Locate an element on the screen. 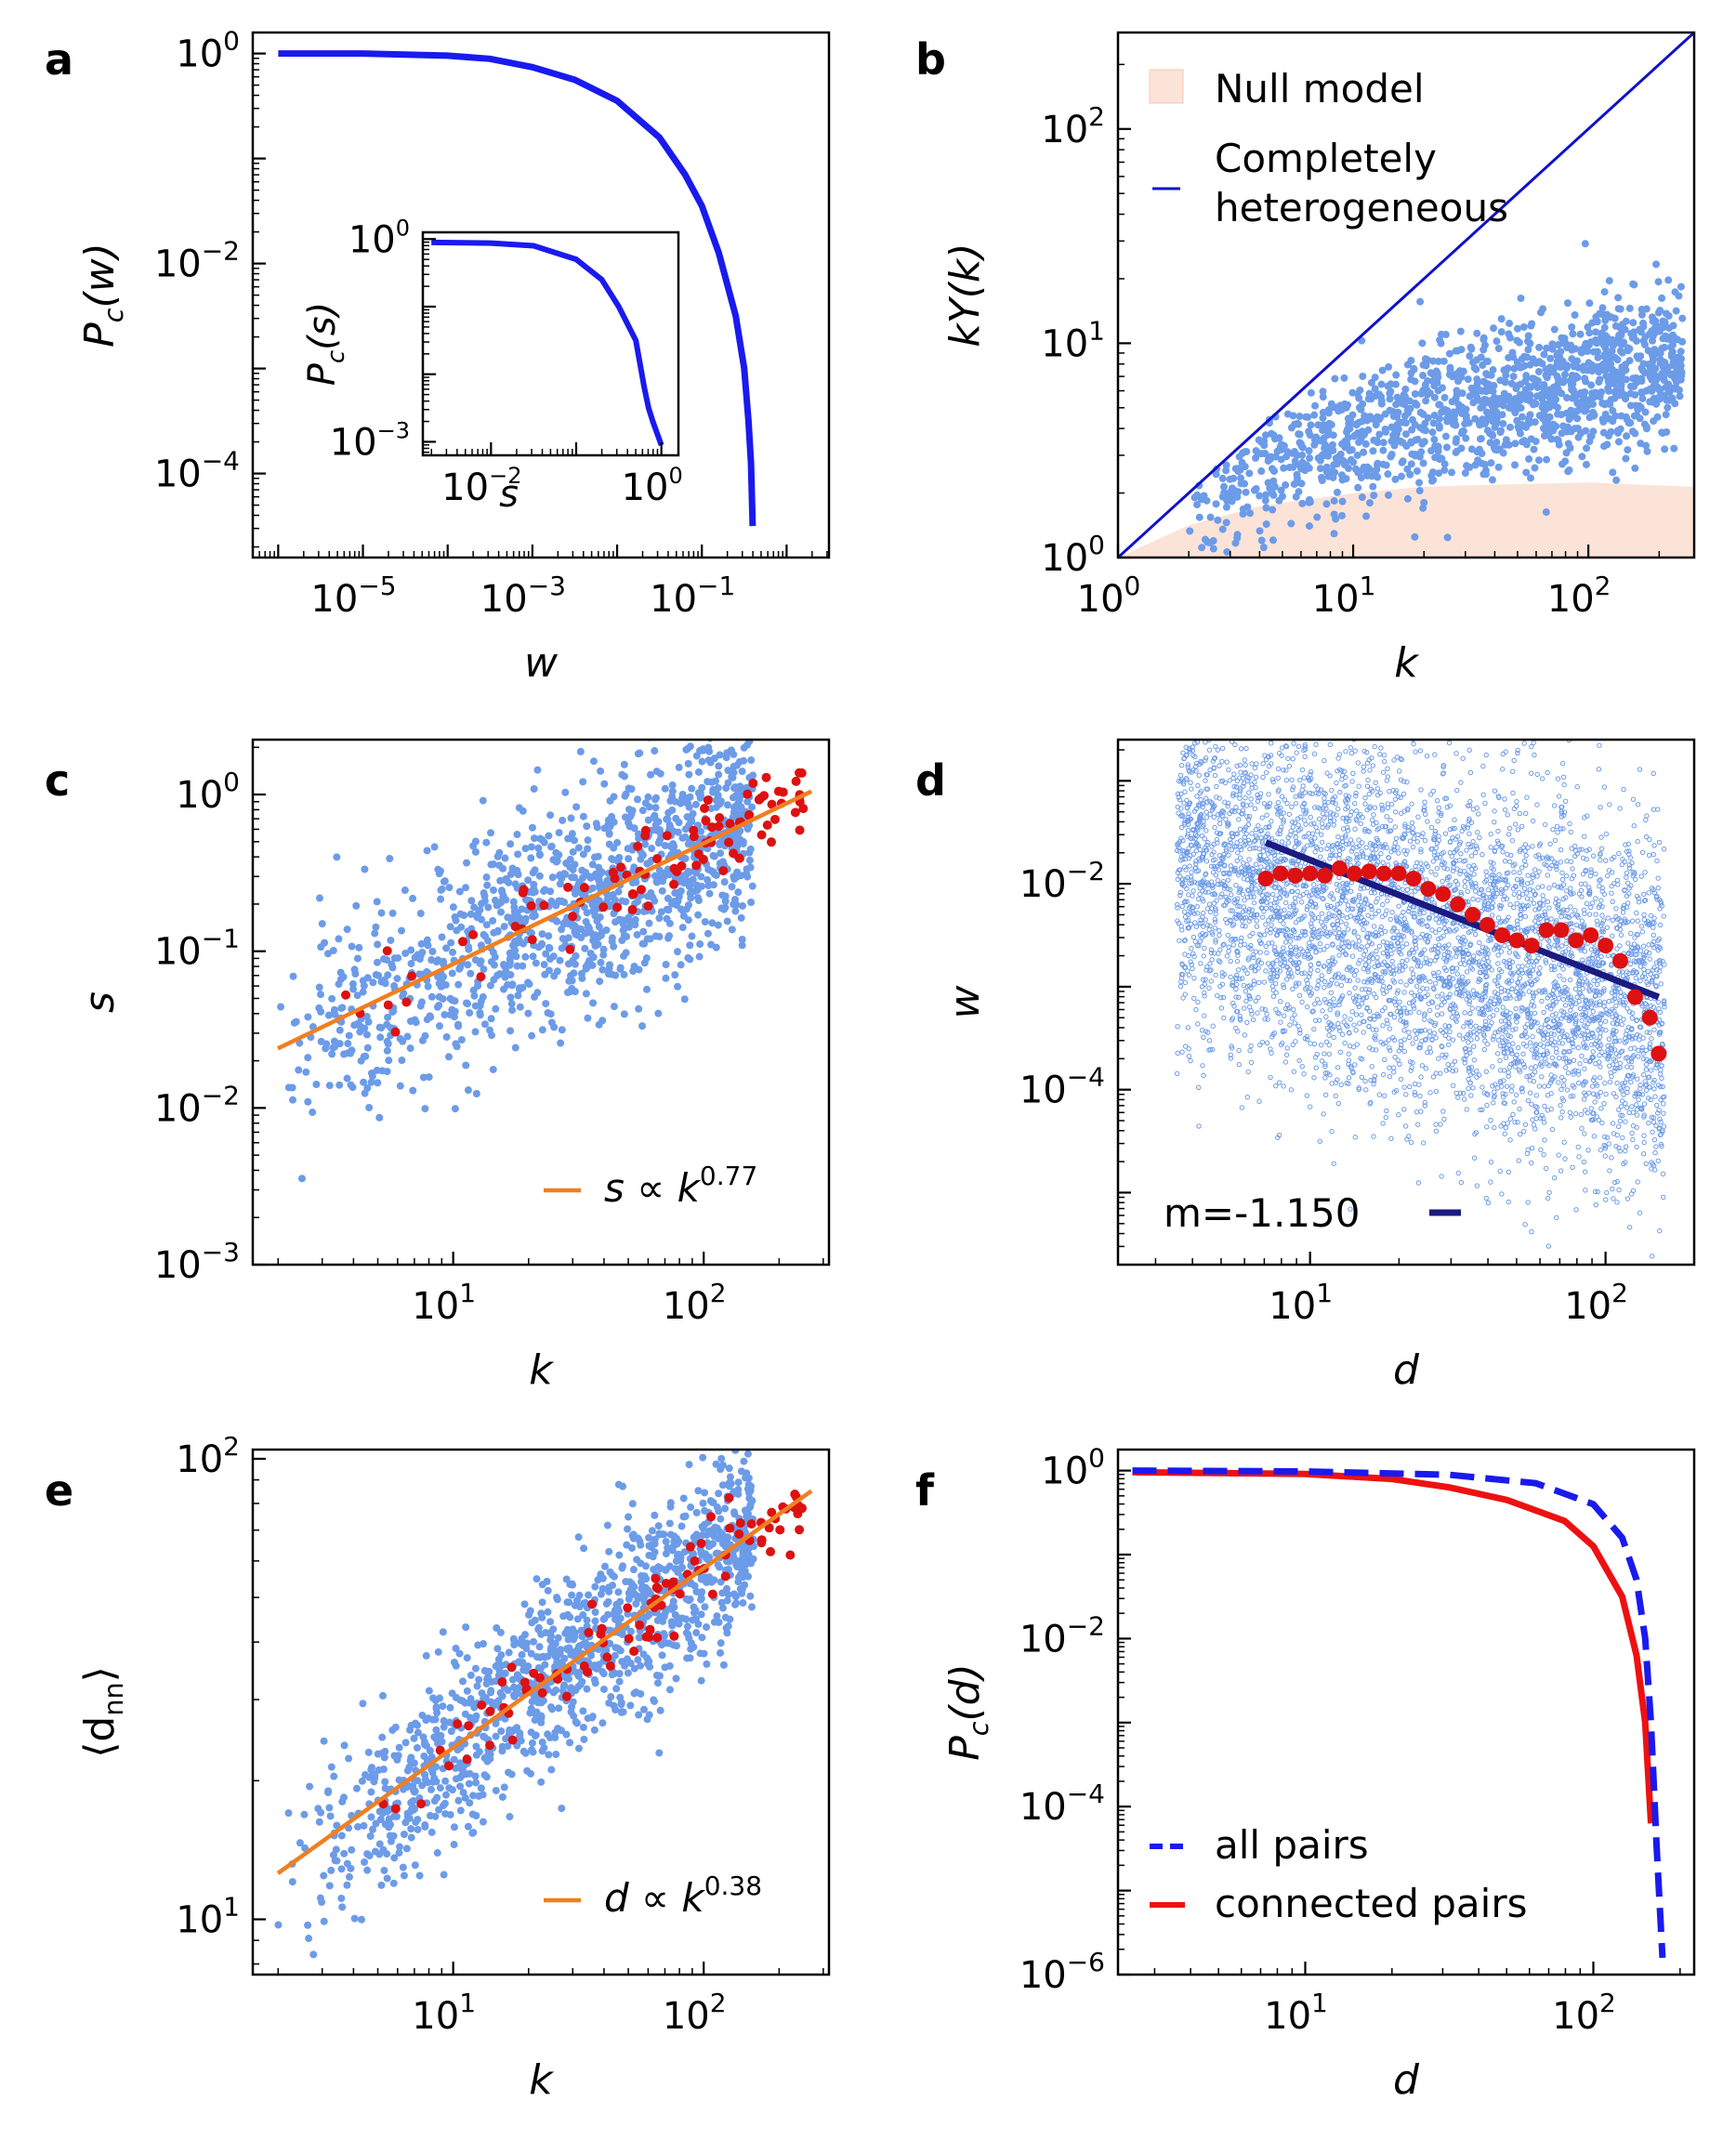 The width and height of the screenshot is (1736, 2153). binned-point is located at coordinates (764, 796).